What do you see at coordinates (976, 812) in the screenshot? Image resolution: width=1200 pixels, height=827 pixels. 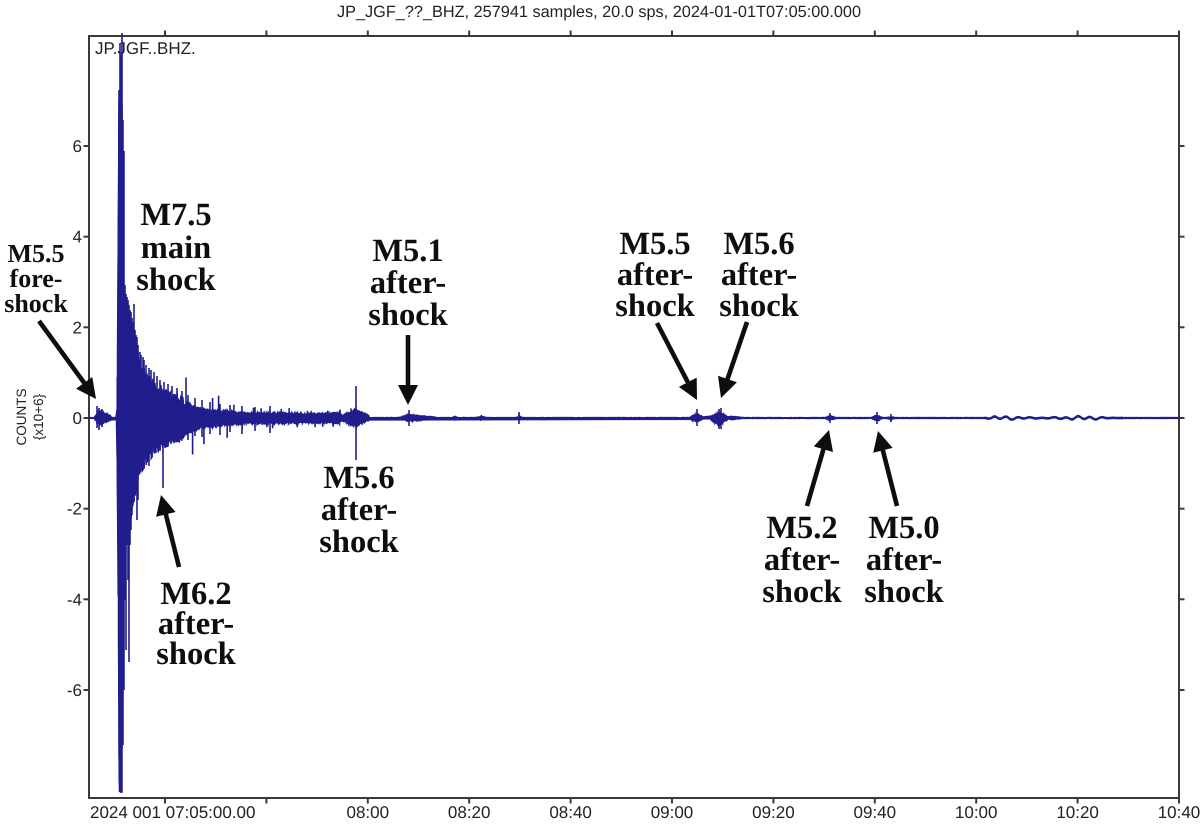 I see `svg-text: 10:00` at bounding box center [976, 812].